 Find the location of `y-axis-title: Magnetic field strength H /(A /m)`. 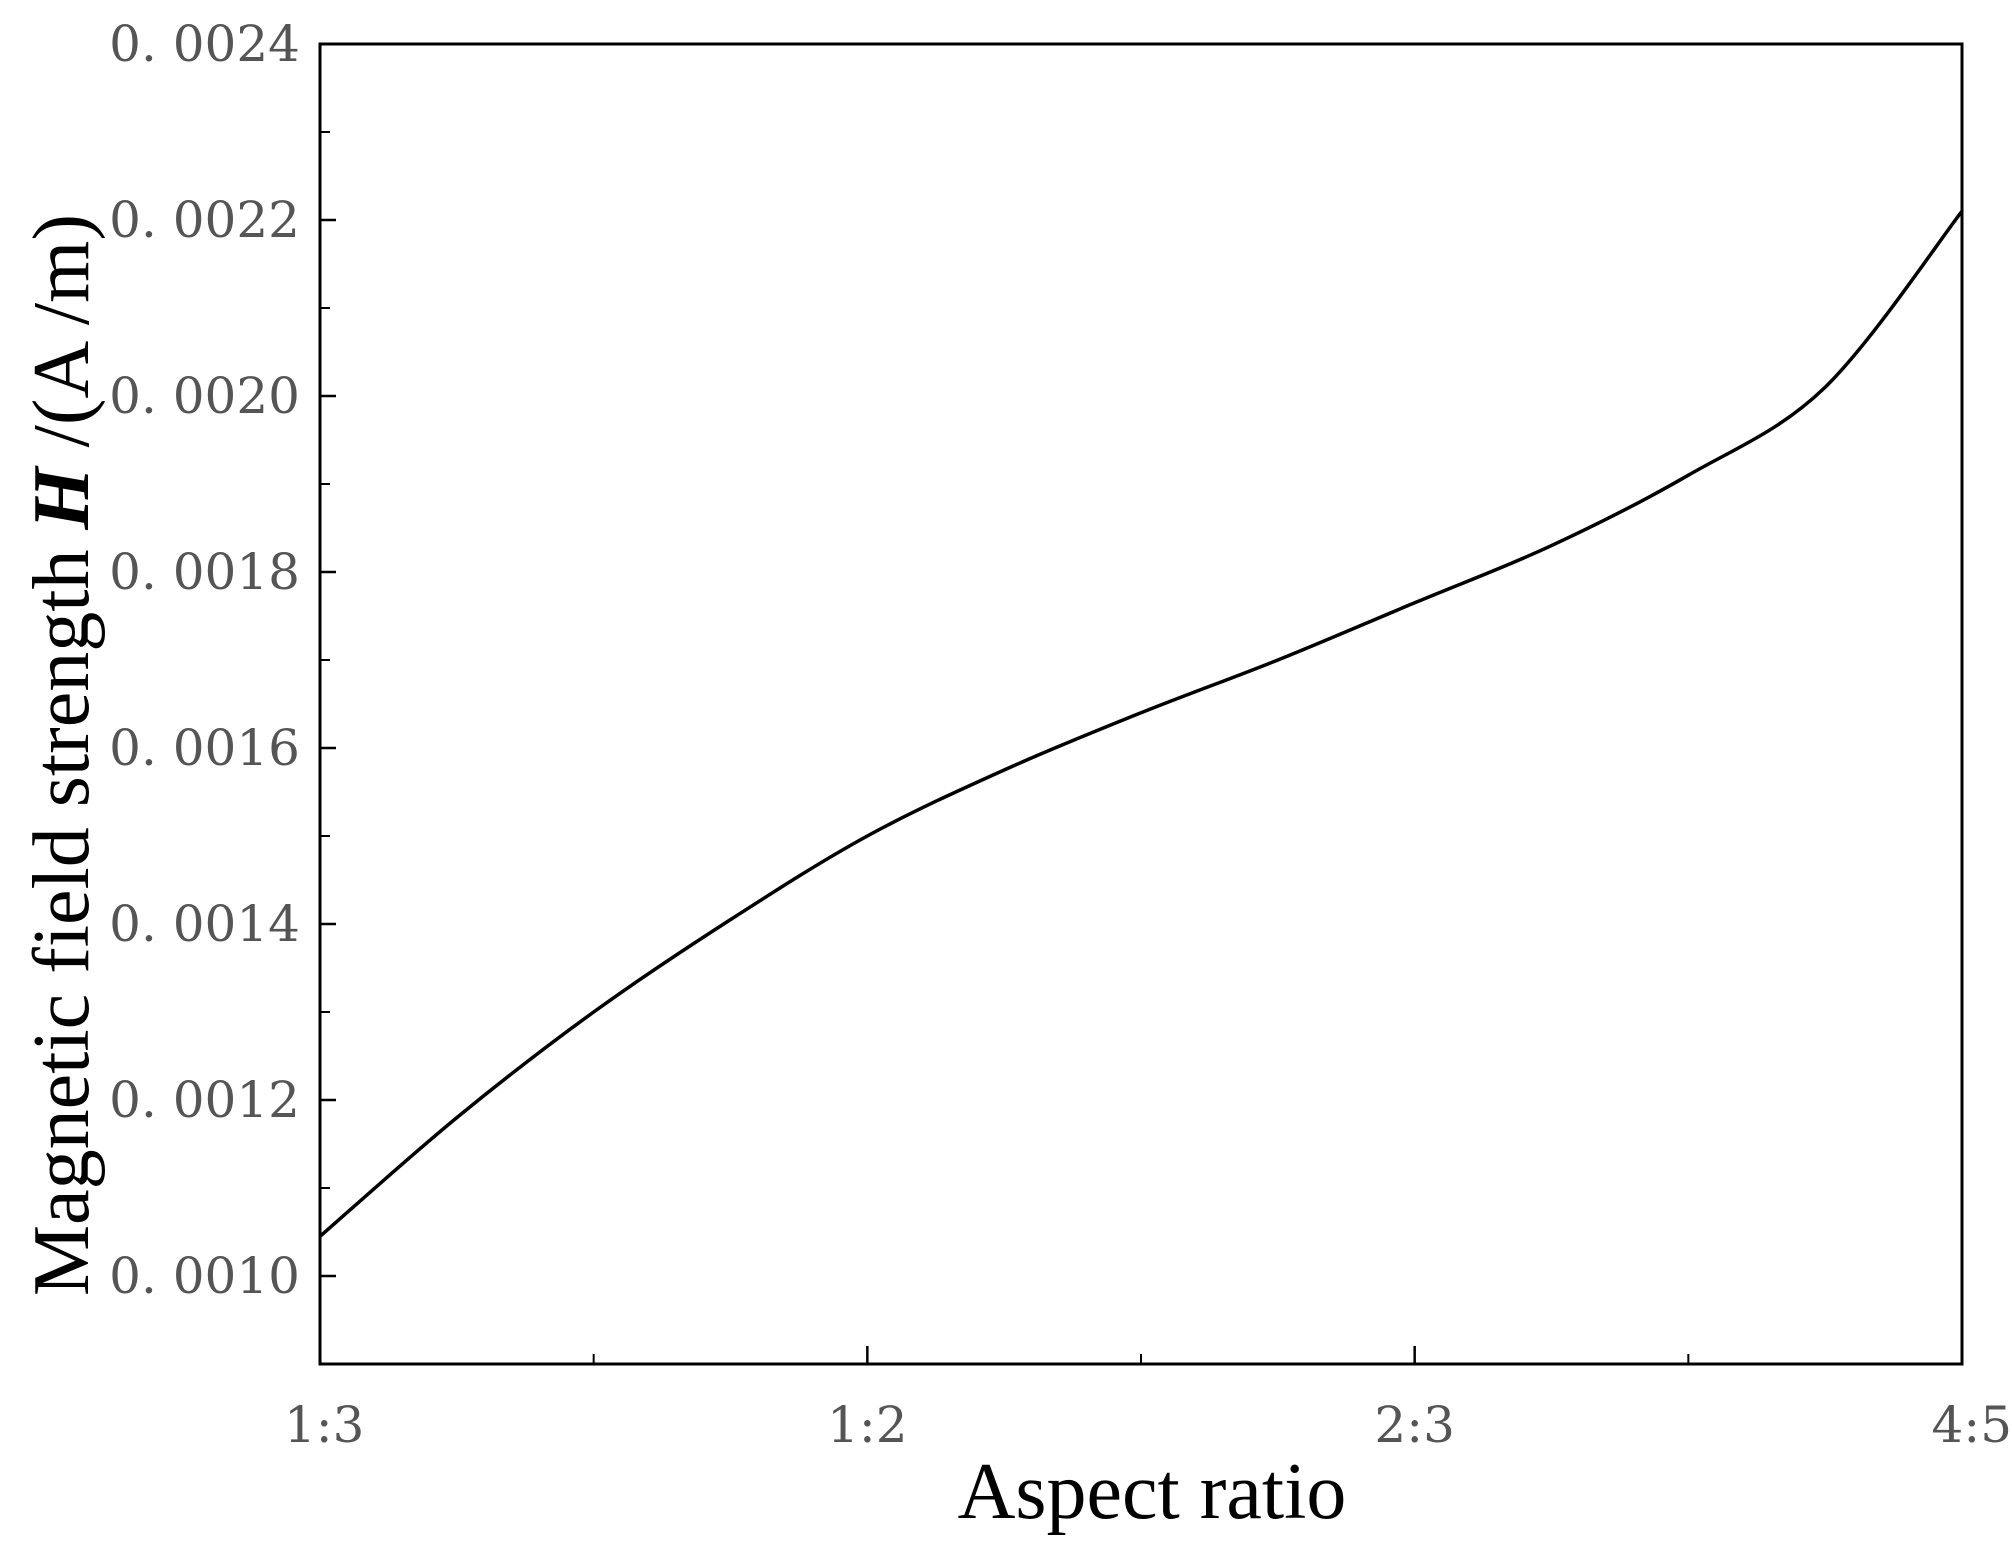

y-axis-title: Magnetic field strength H /(A /m) is located at coordinates (62, 755).